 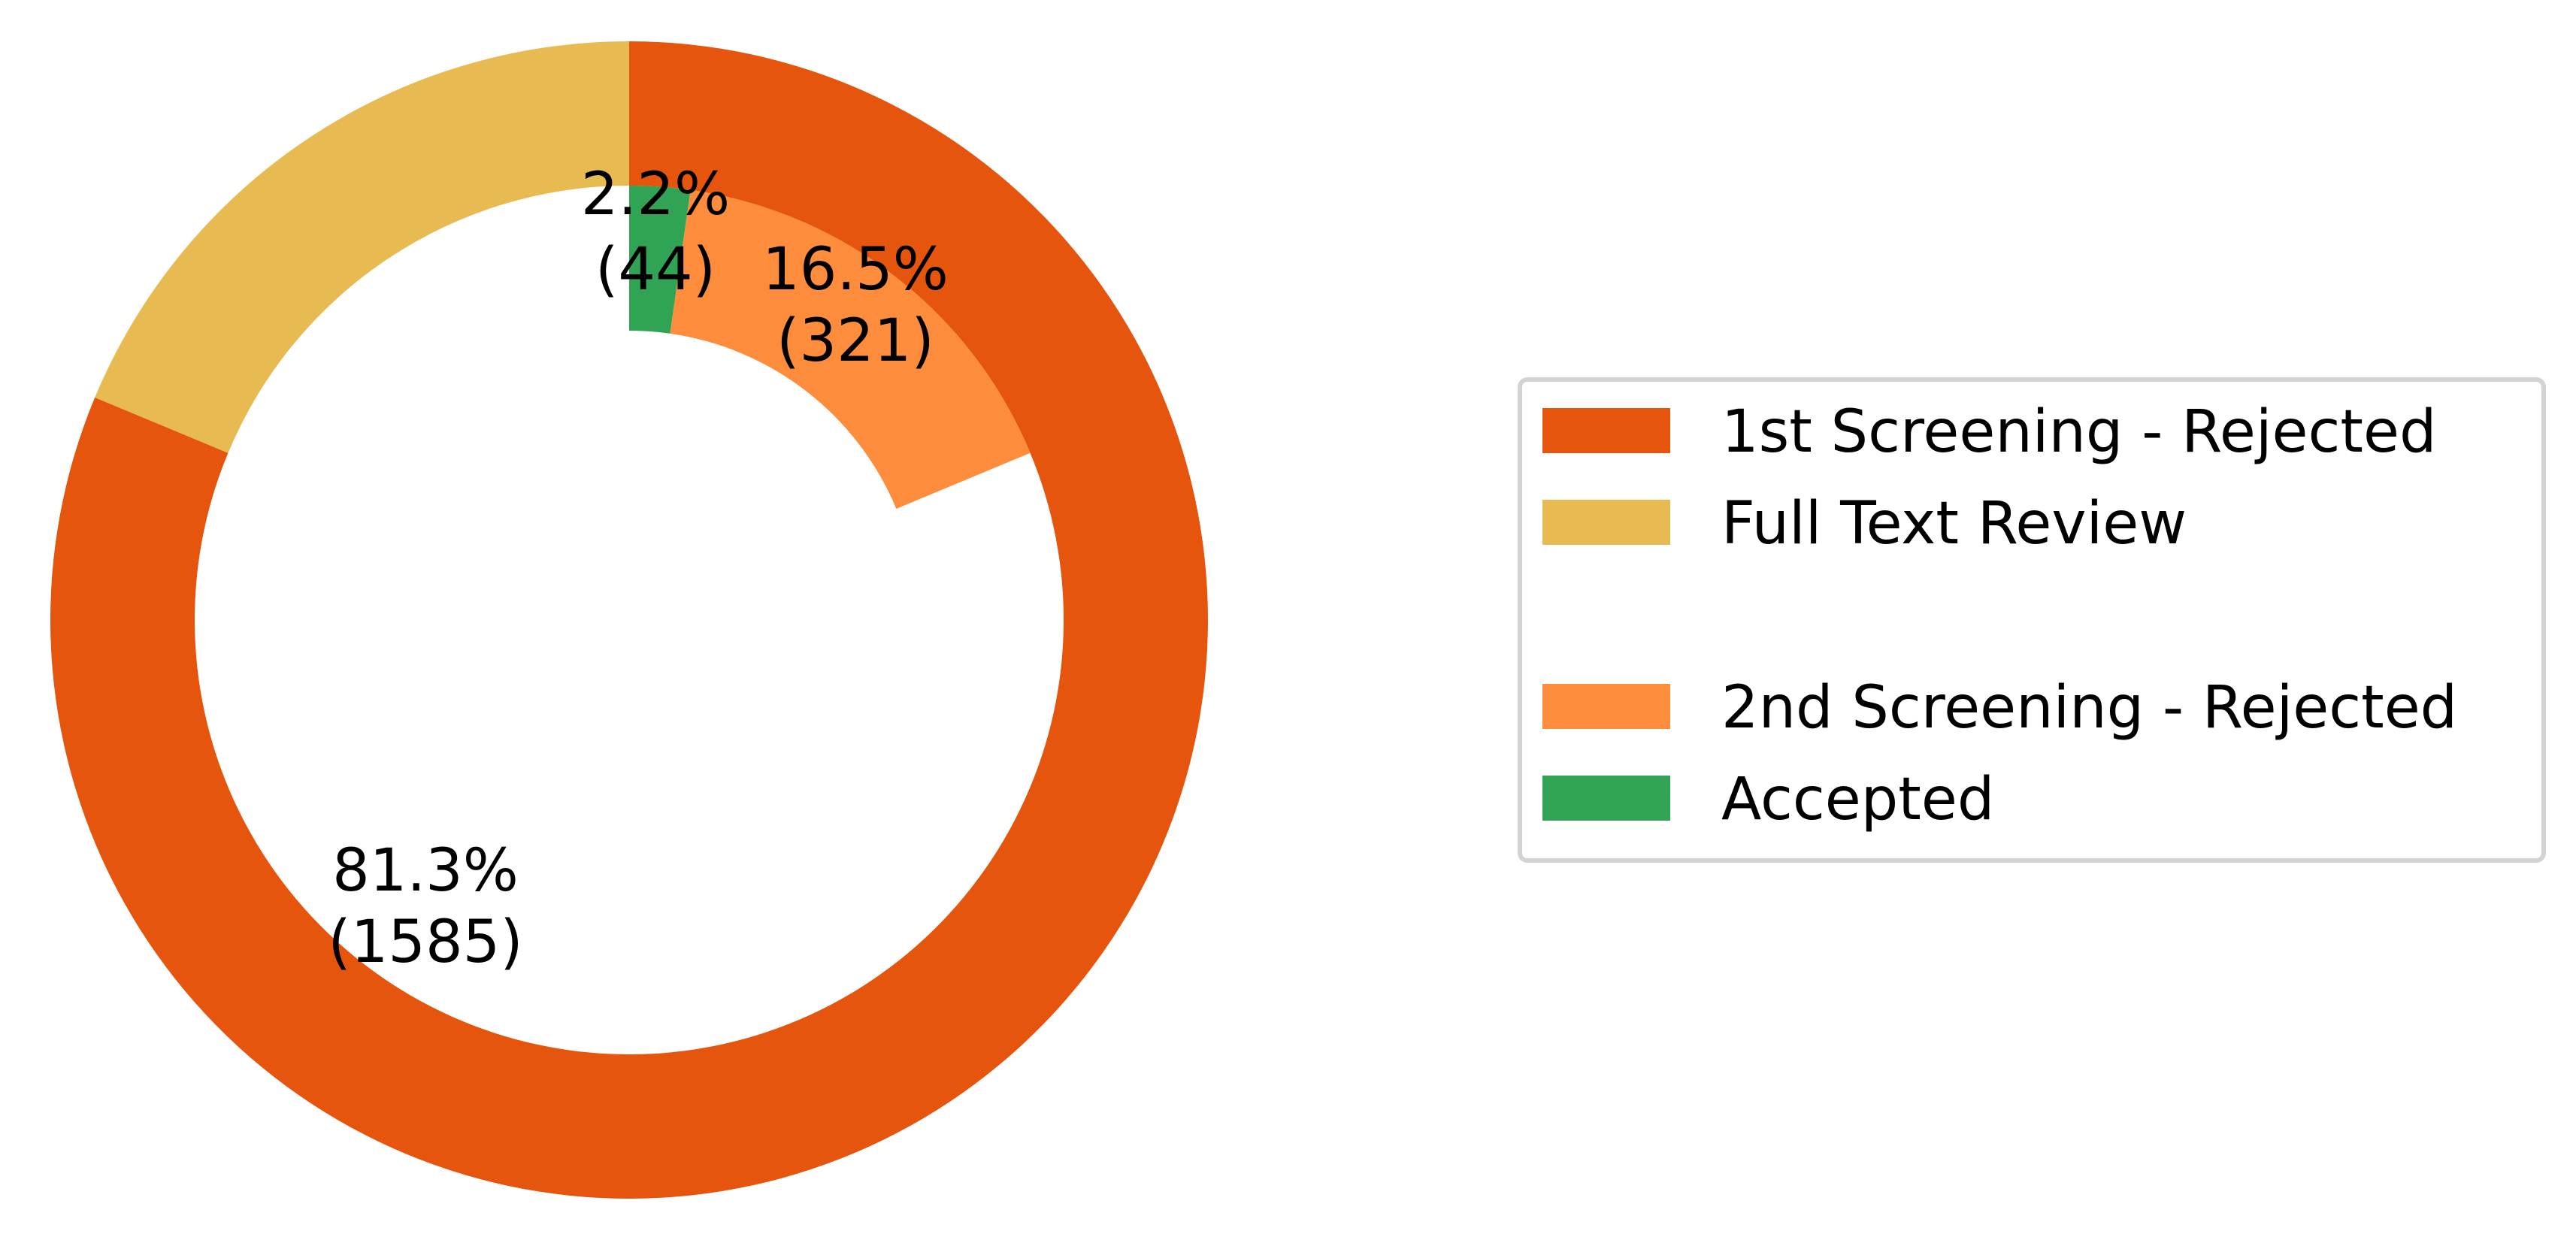 I want to click on inner-ring, so click(x=830, y=347).